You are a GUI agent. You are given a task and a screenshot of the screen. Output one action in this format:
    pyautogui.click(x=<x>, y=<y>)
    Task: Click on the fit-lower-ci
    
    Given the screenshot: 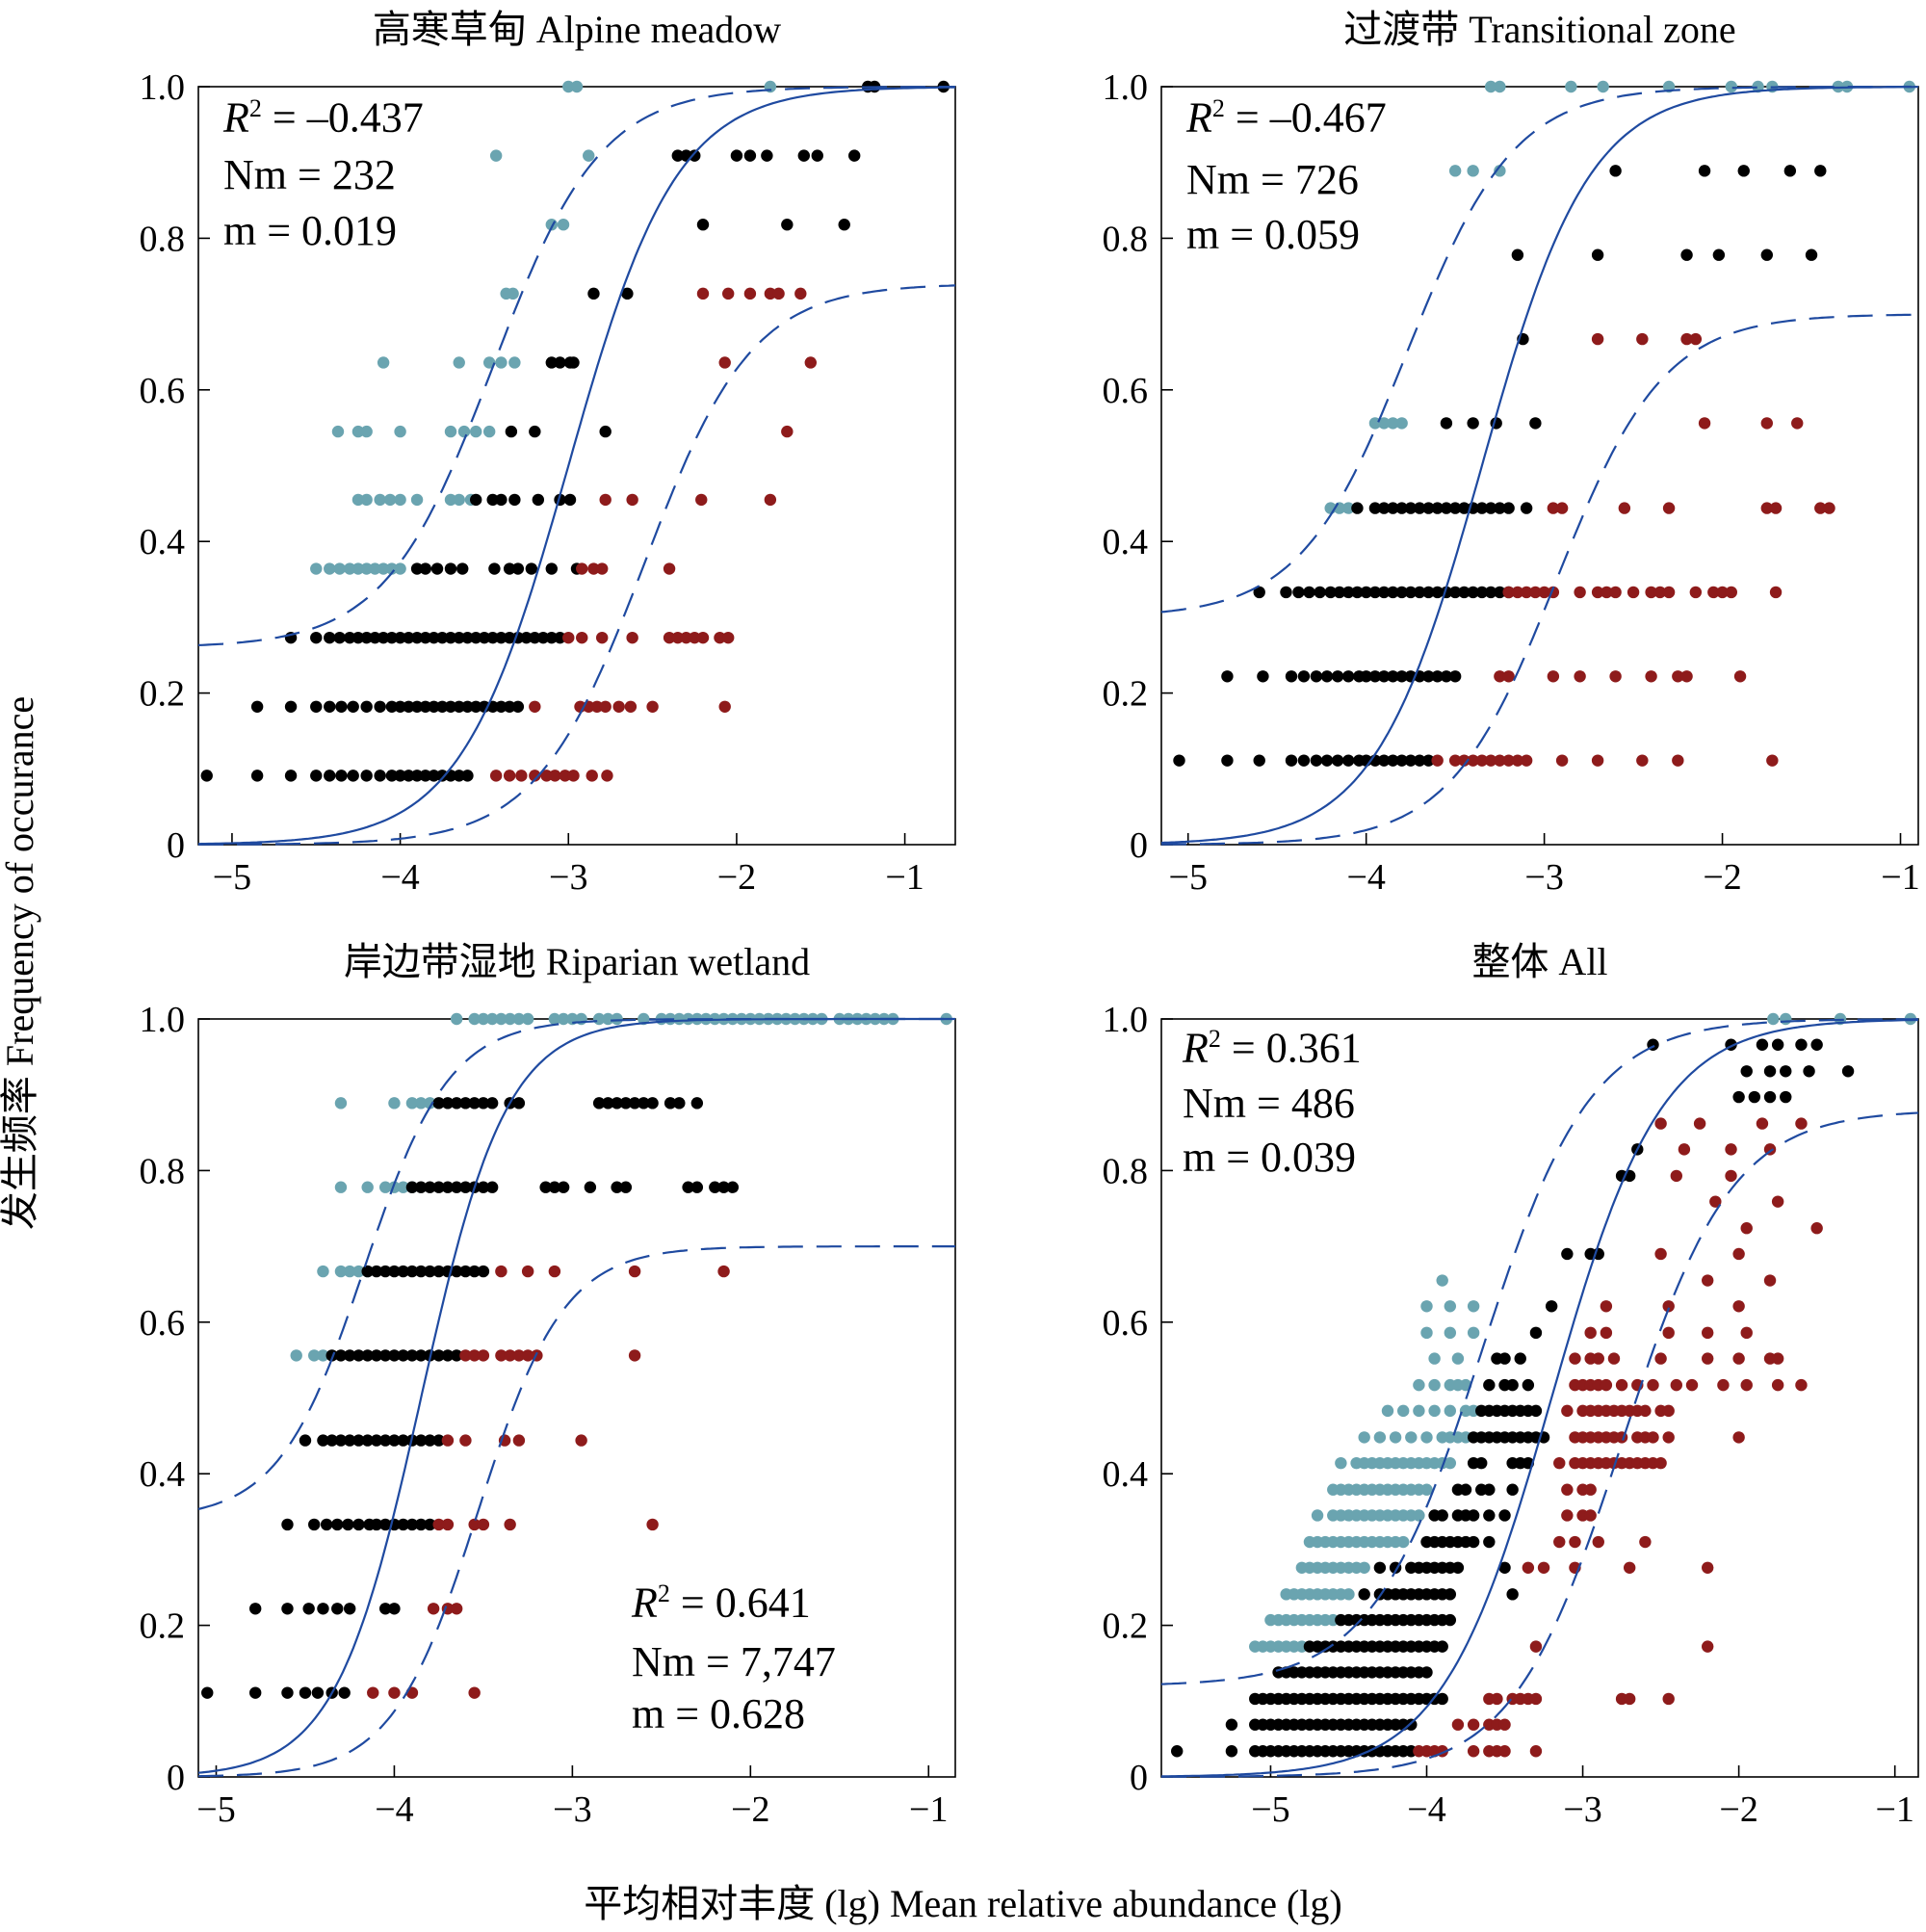 What is the action you would take?
    pyautogui.click(x=576, y=565)
    